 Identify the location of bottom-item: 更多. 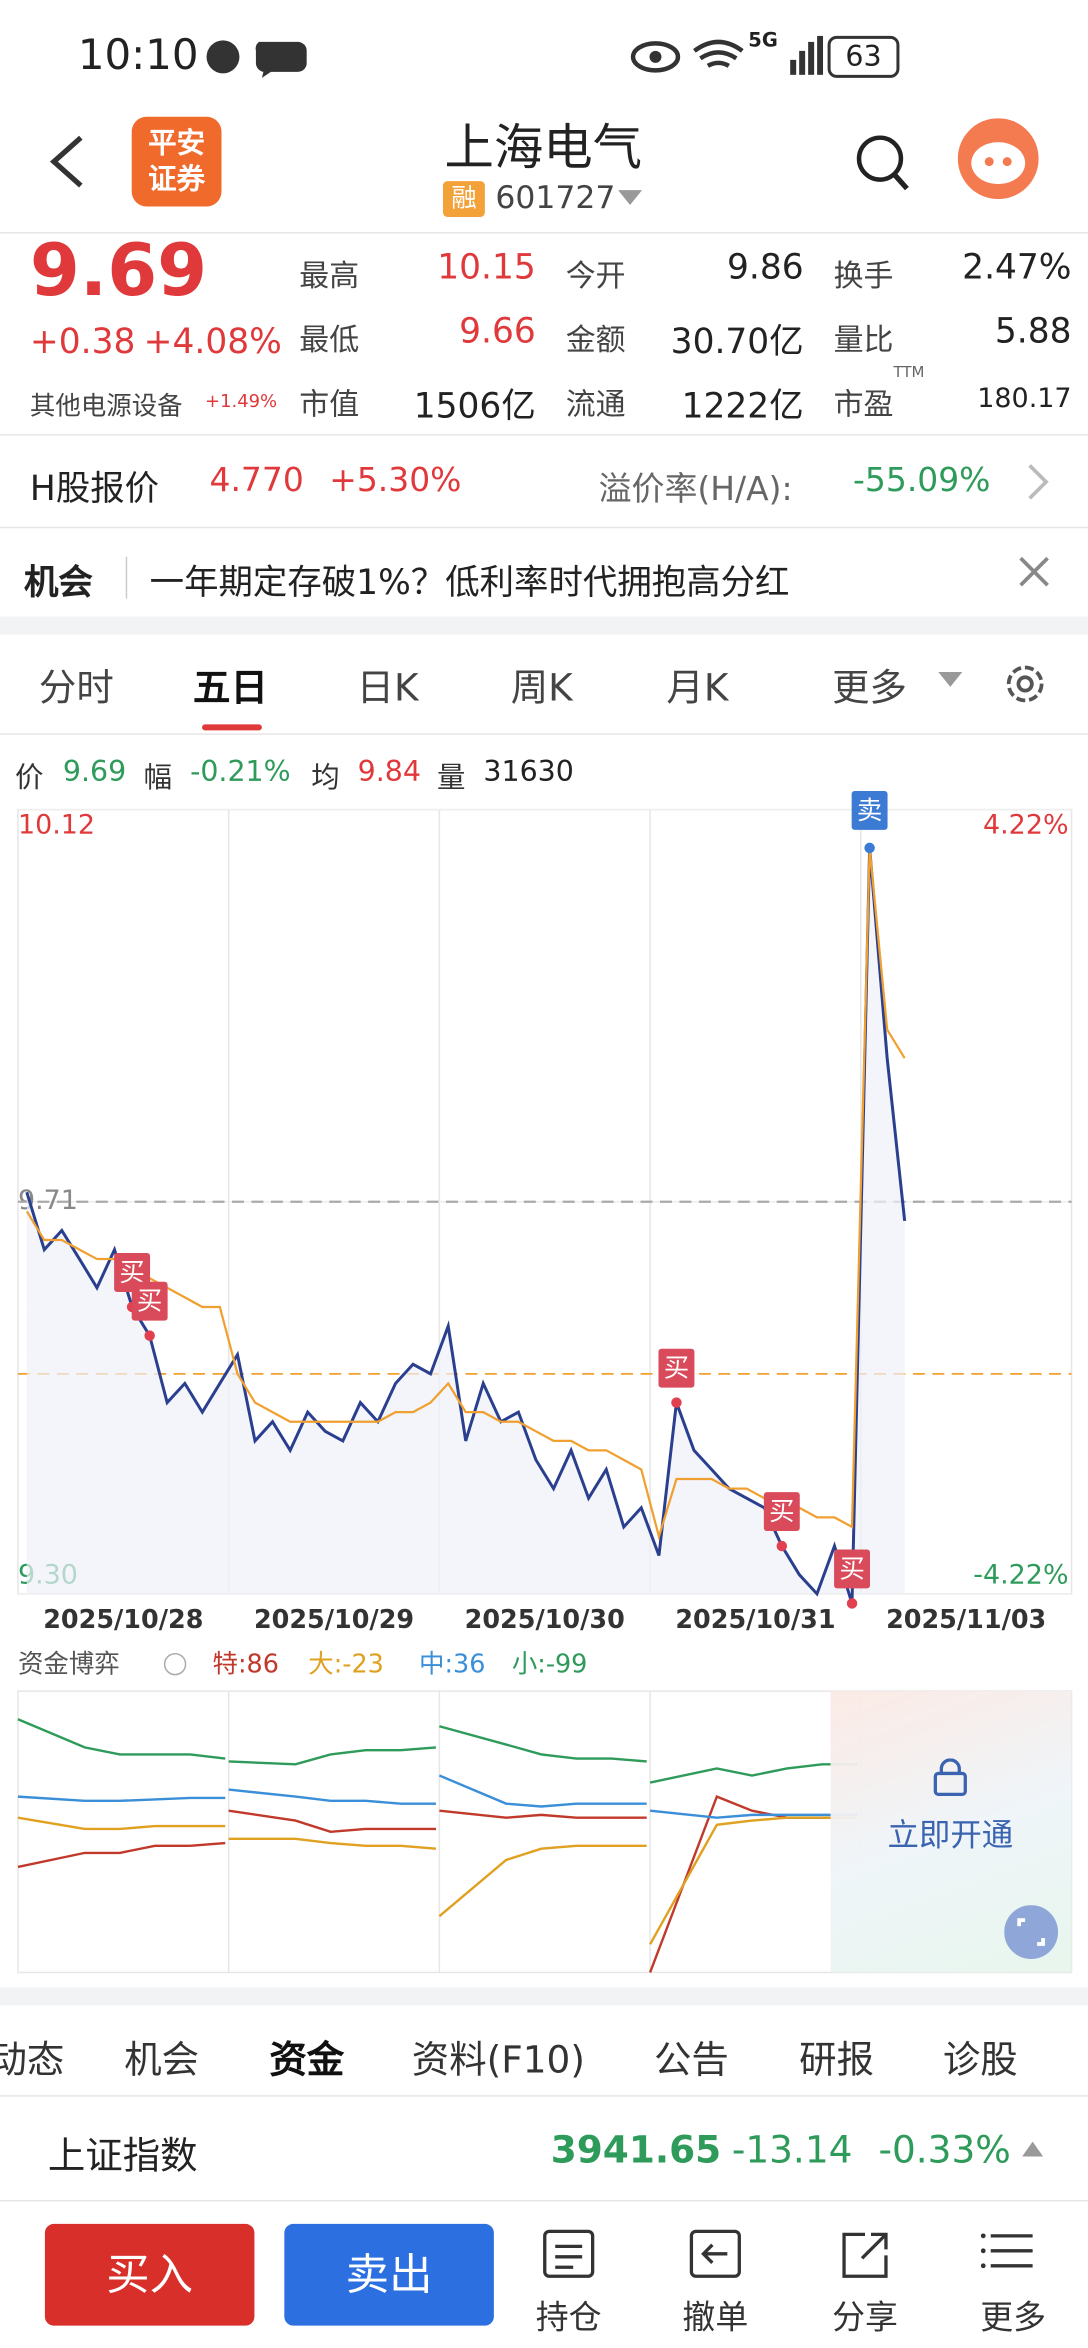
(1013, 2319).